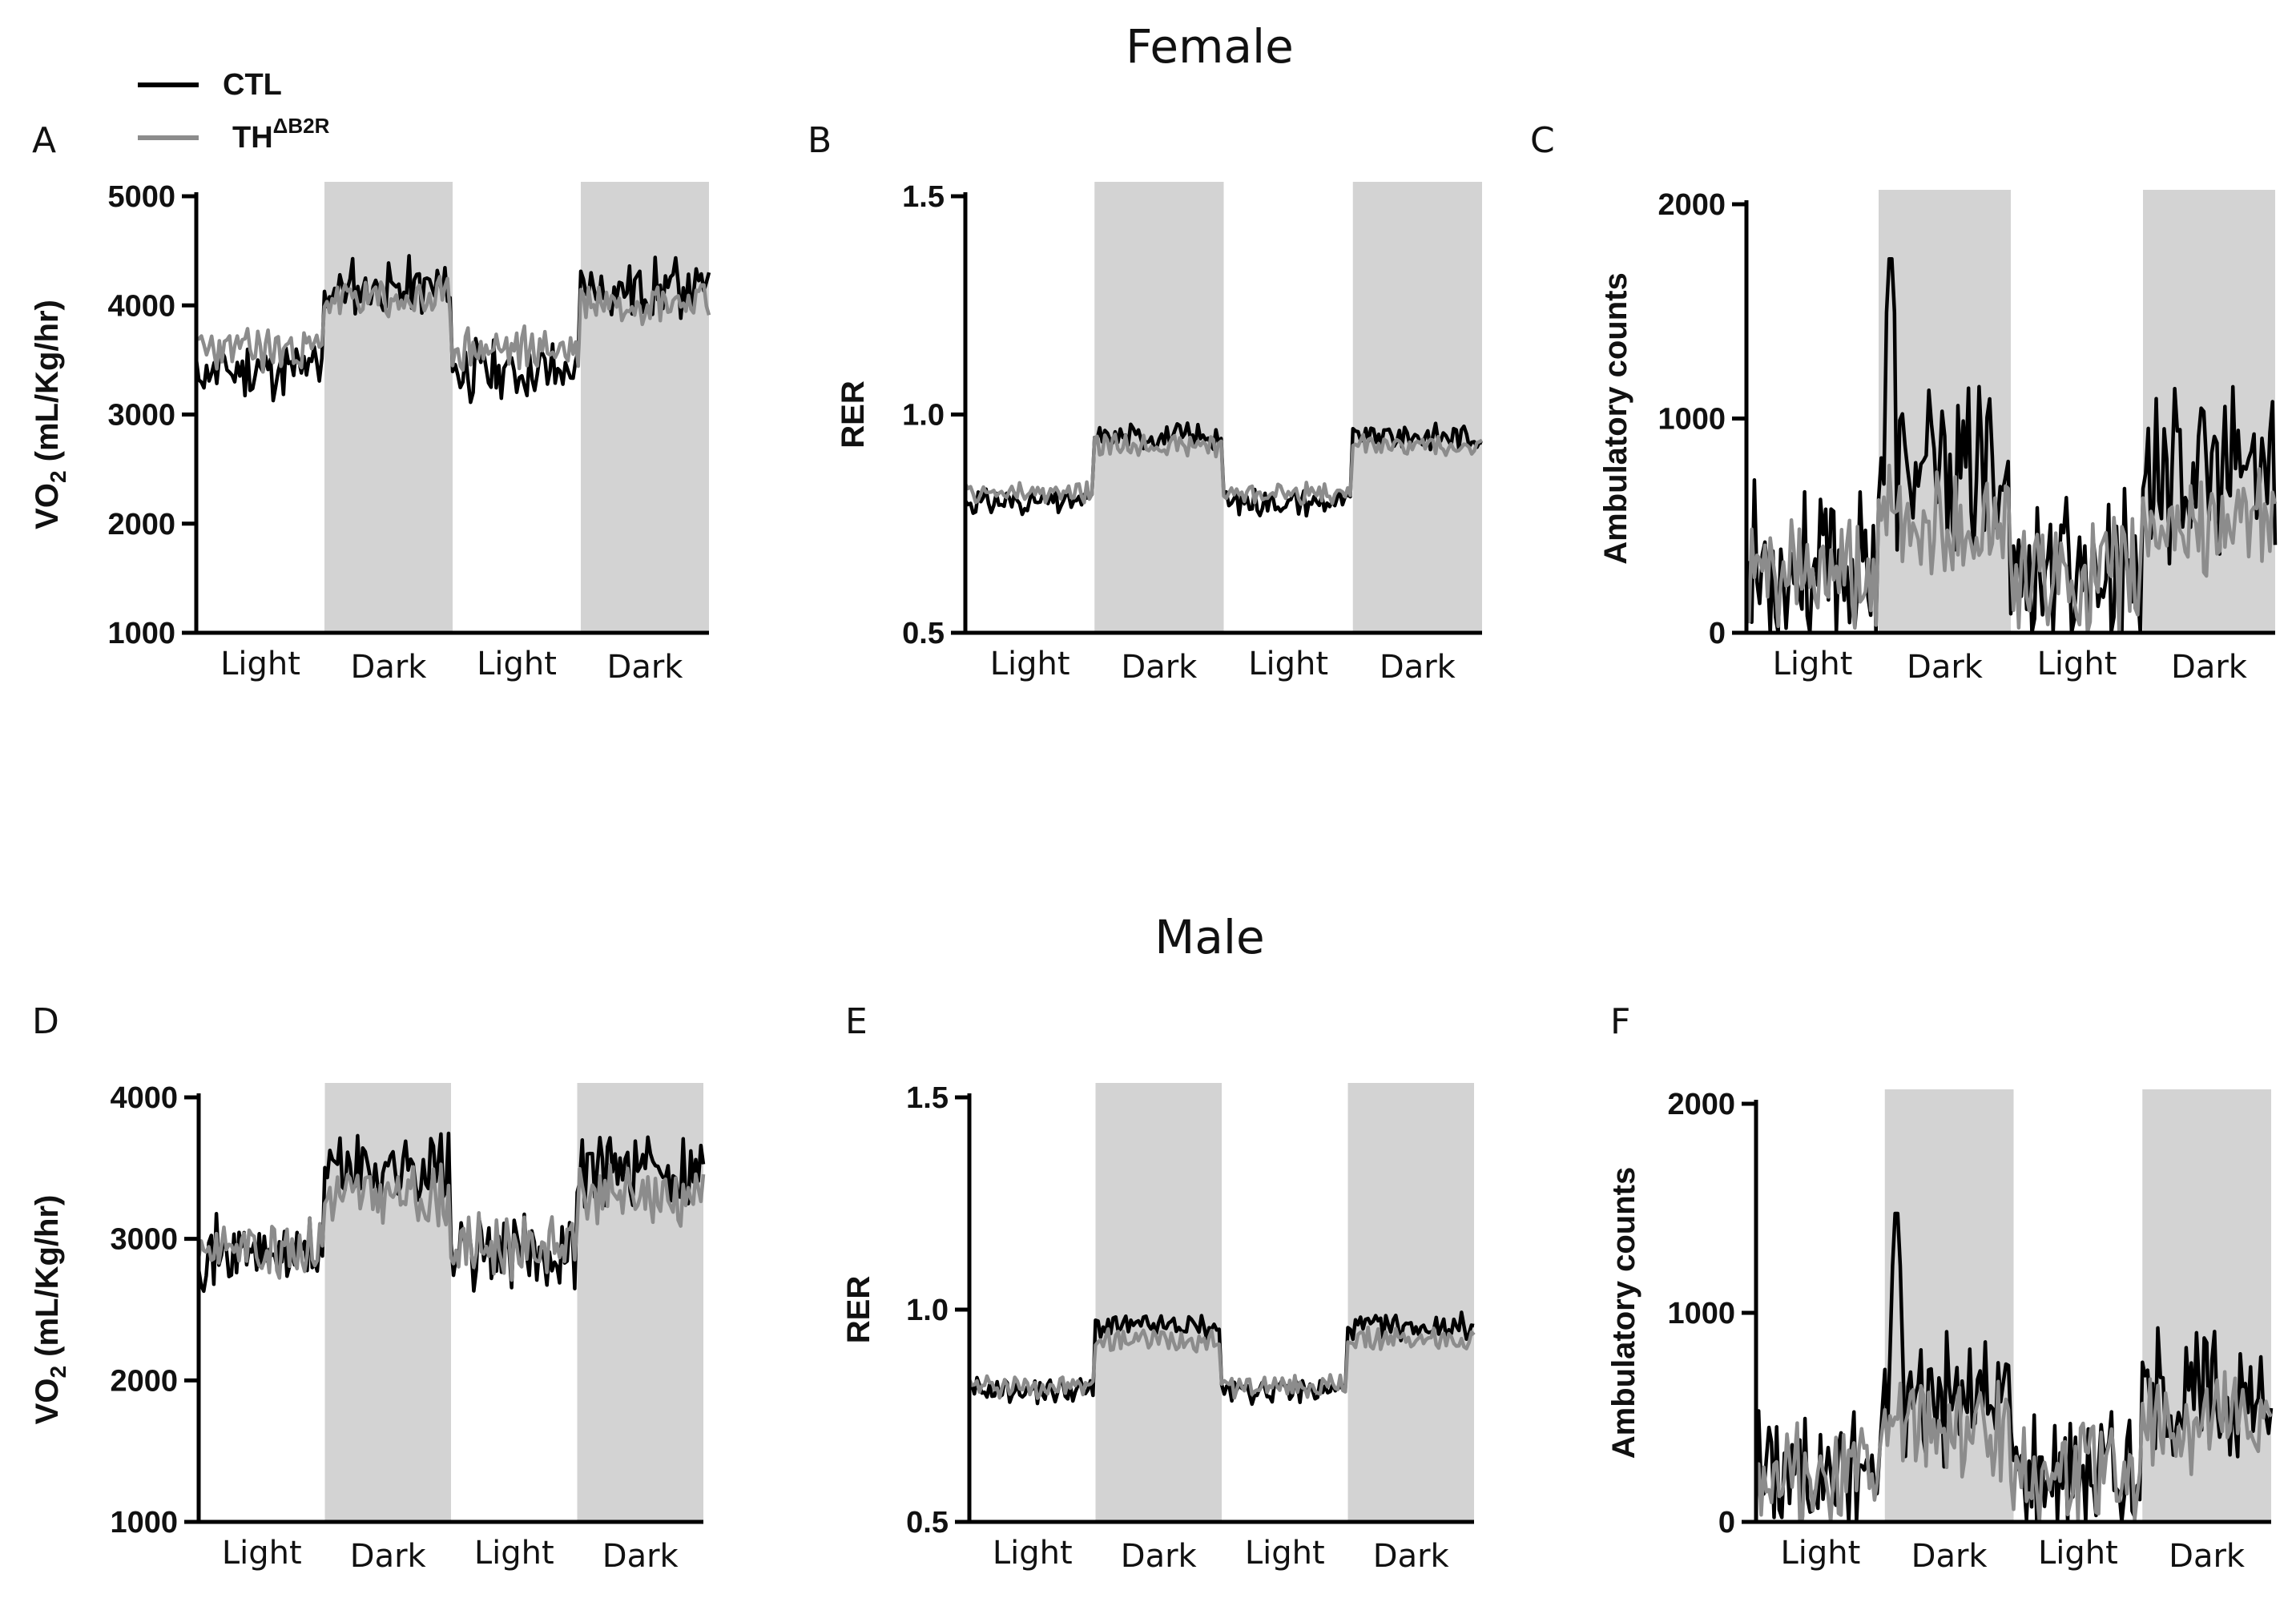 This screenshot has height=1606, width=2296. I want to click on legend-label-ctl: CTL, so click(252, 85).